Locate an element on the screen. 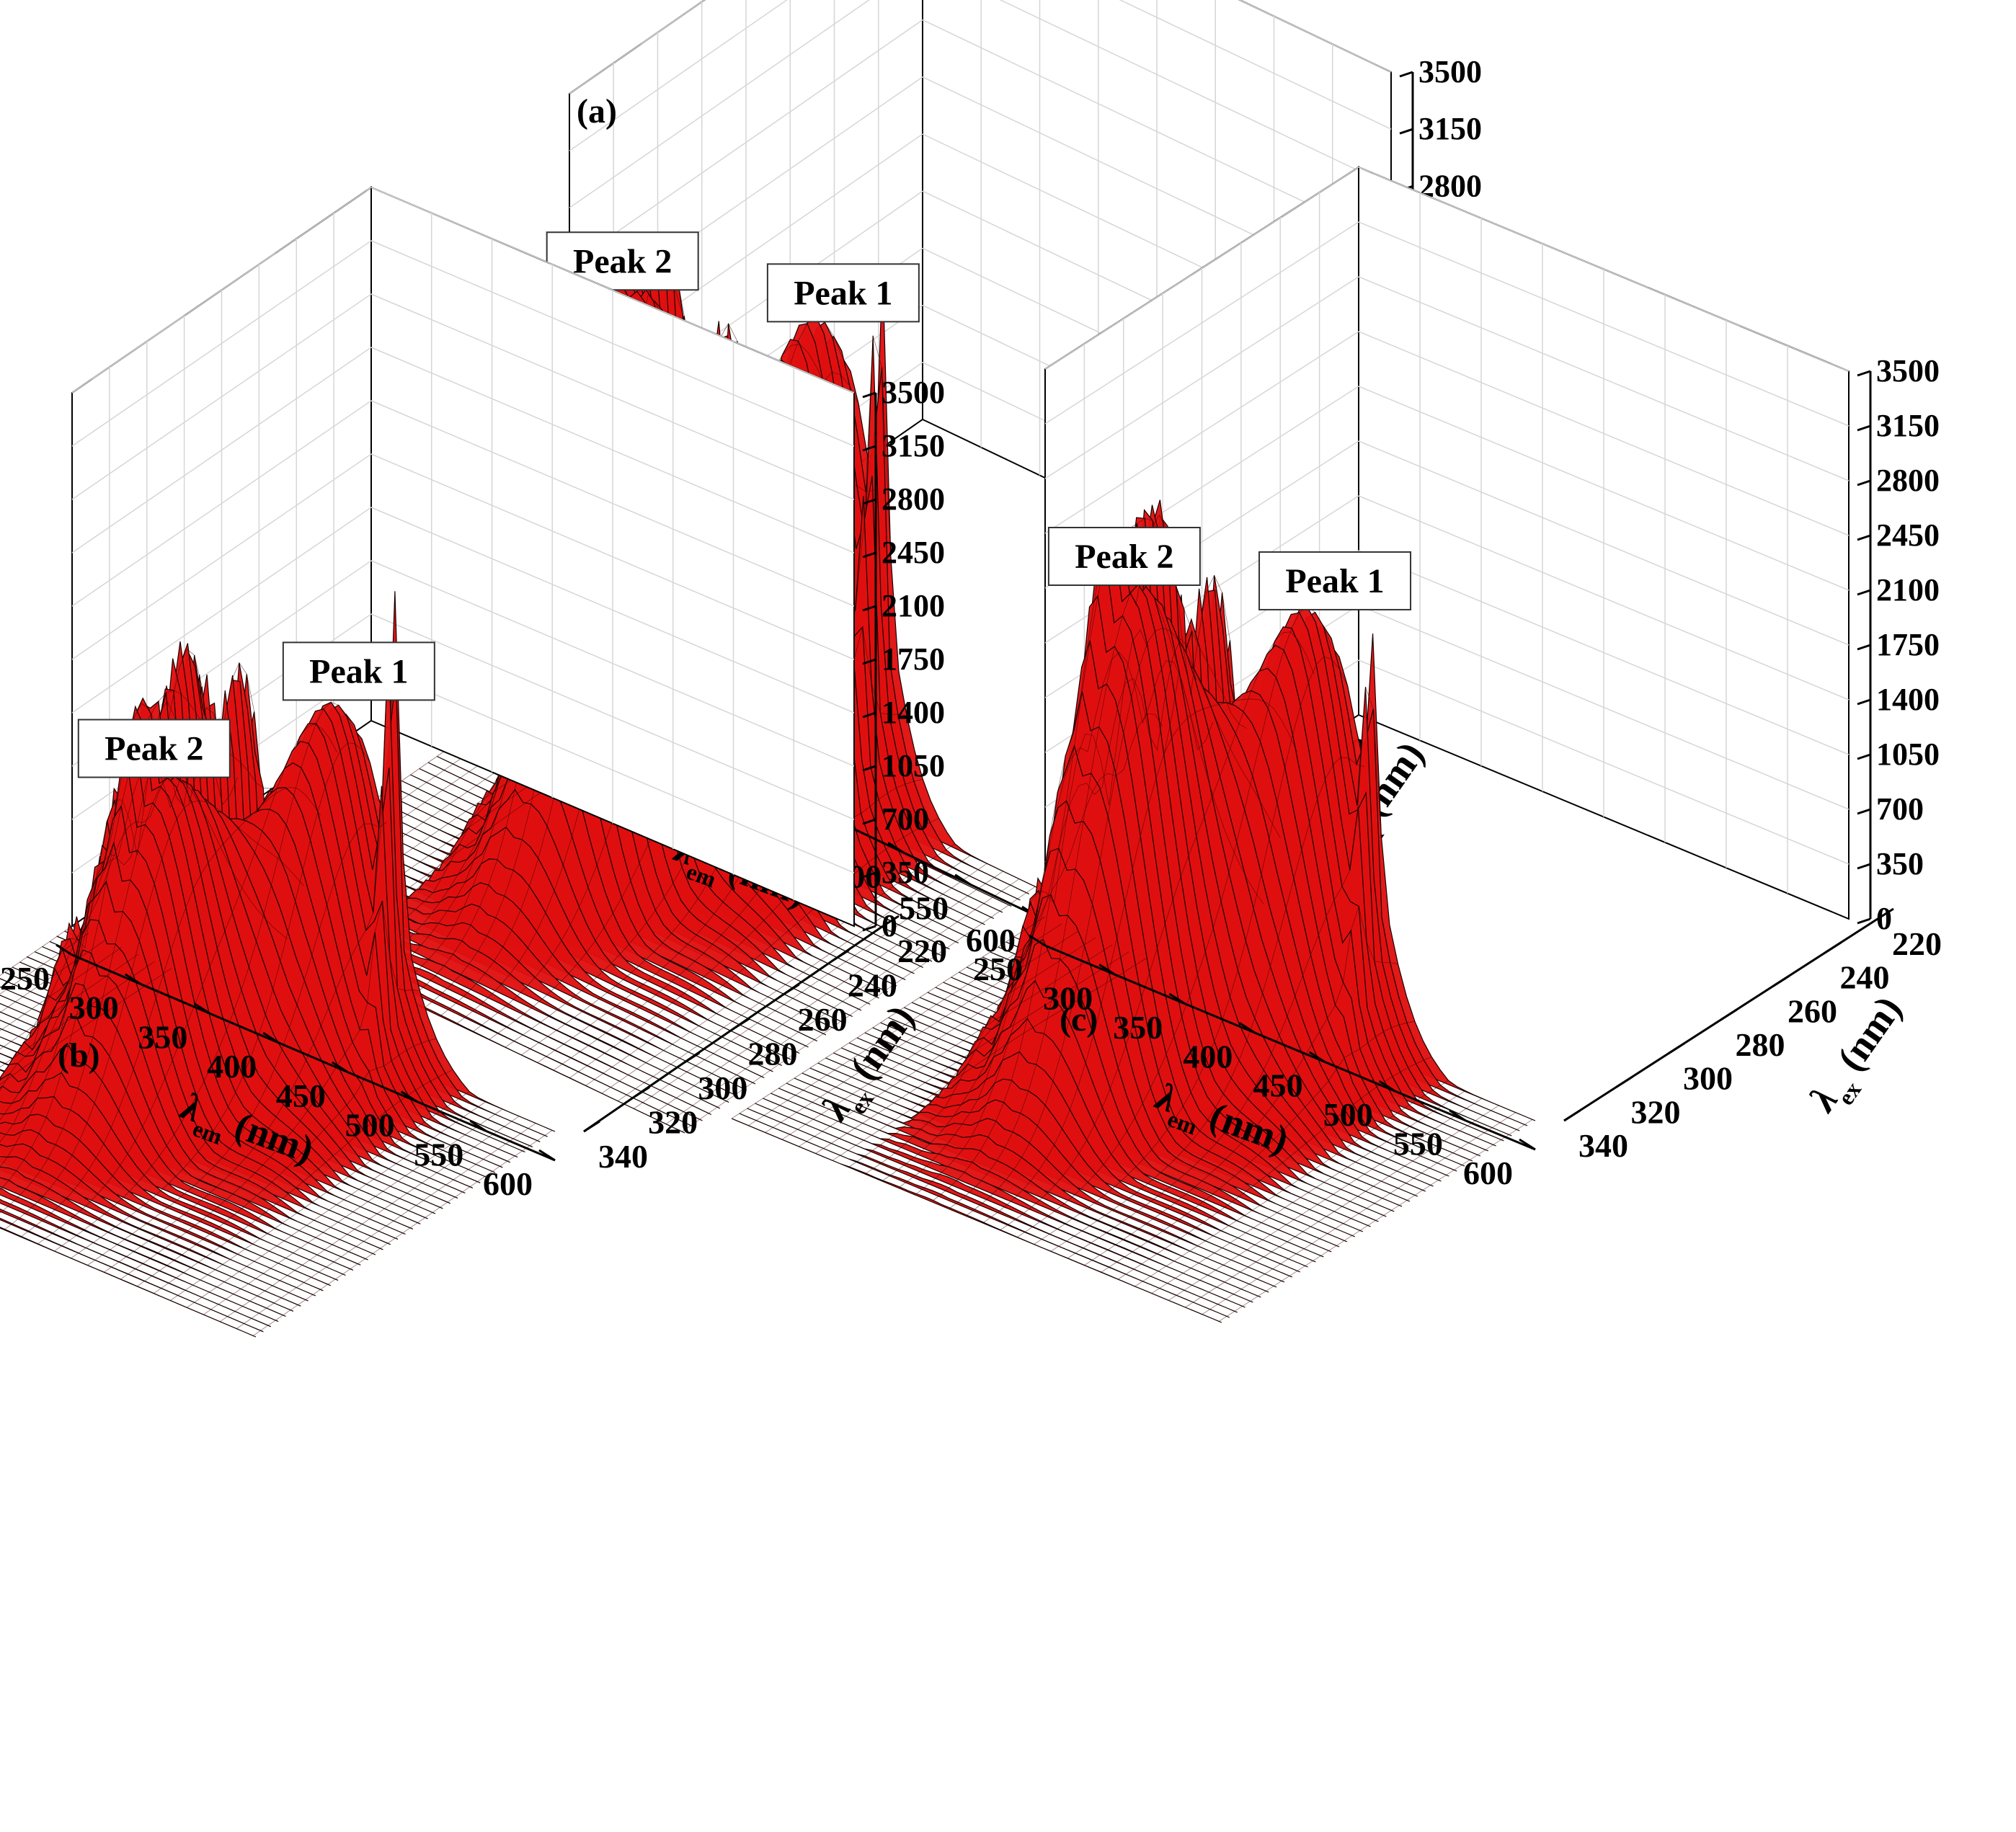  y-tick-label: 300 is located at coordinates (1708, 1078).